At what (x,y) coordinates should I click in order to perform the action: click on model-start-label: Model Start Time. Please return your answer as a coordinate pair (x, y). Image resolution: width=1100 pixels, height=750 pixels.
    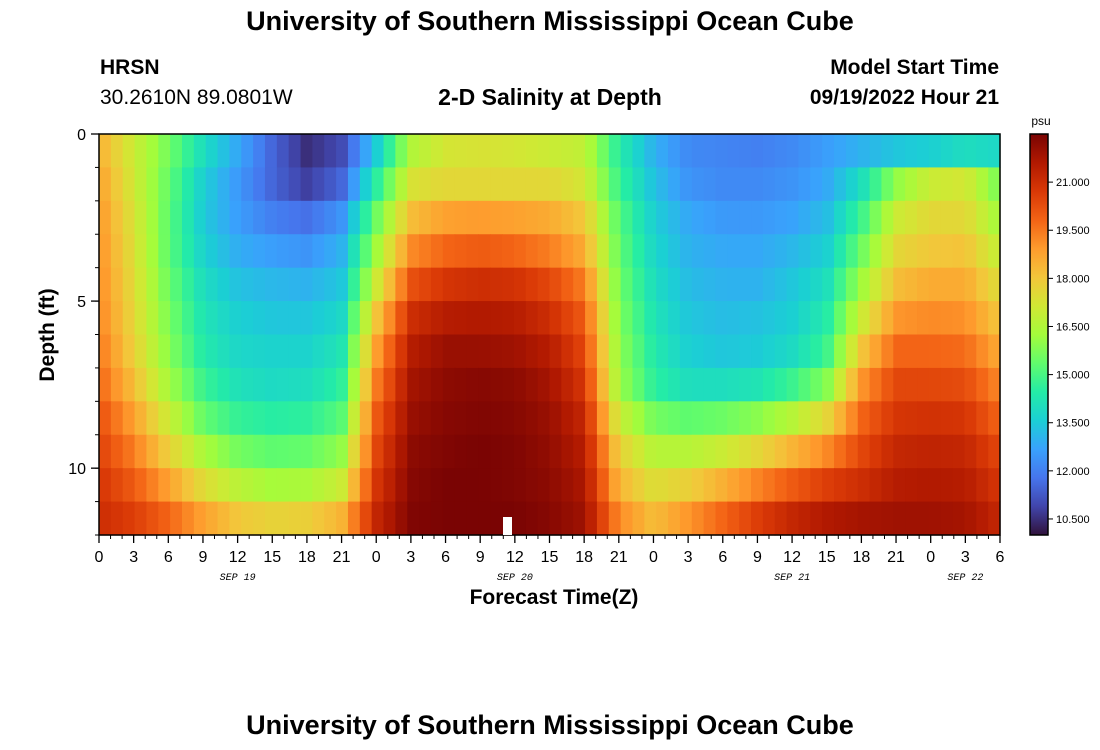
    Looking at the image, I should click on (914, 67).